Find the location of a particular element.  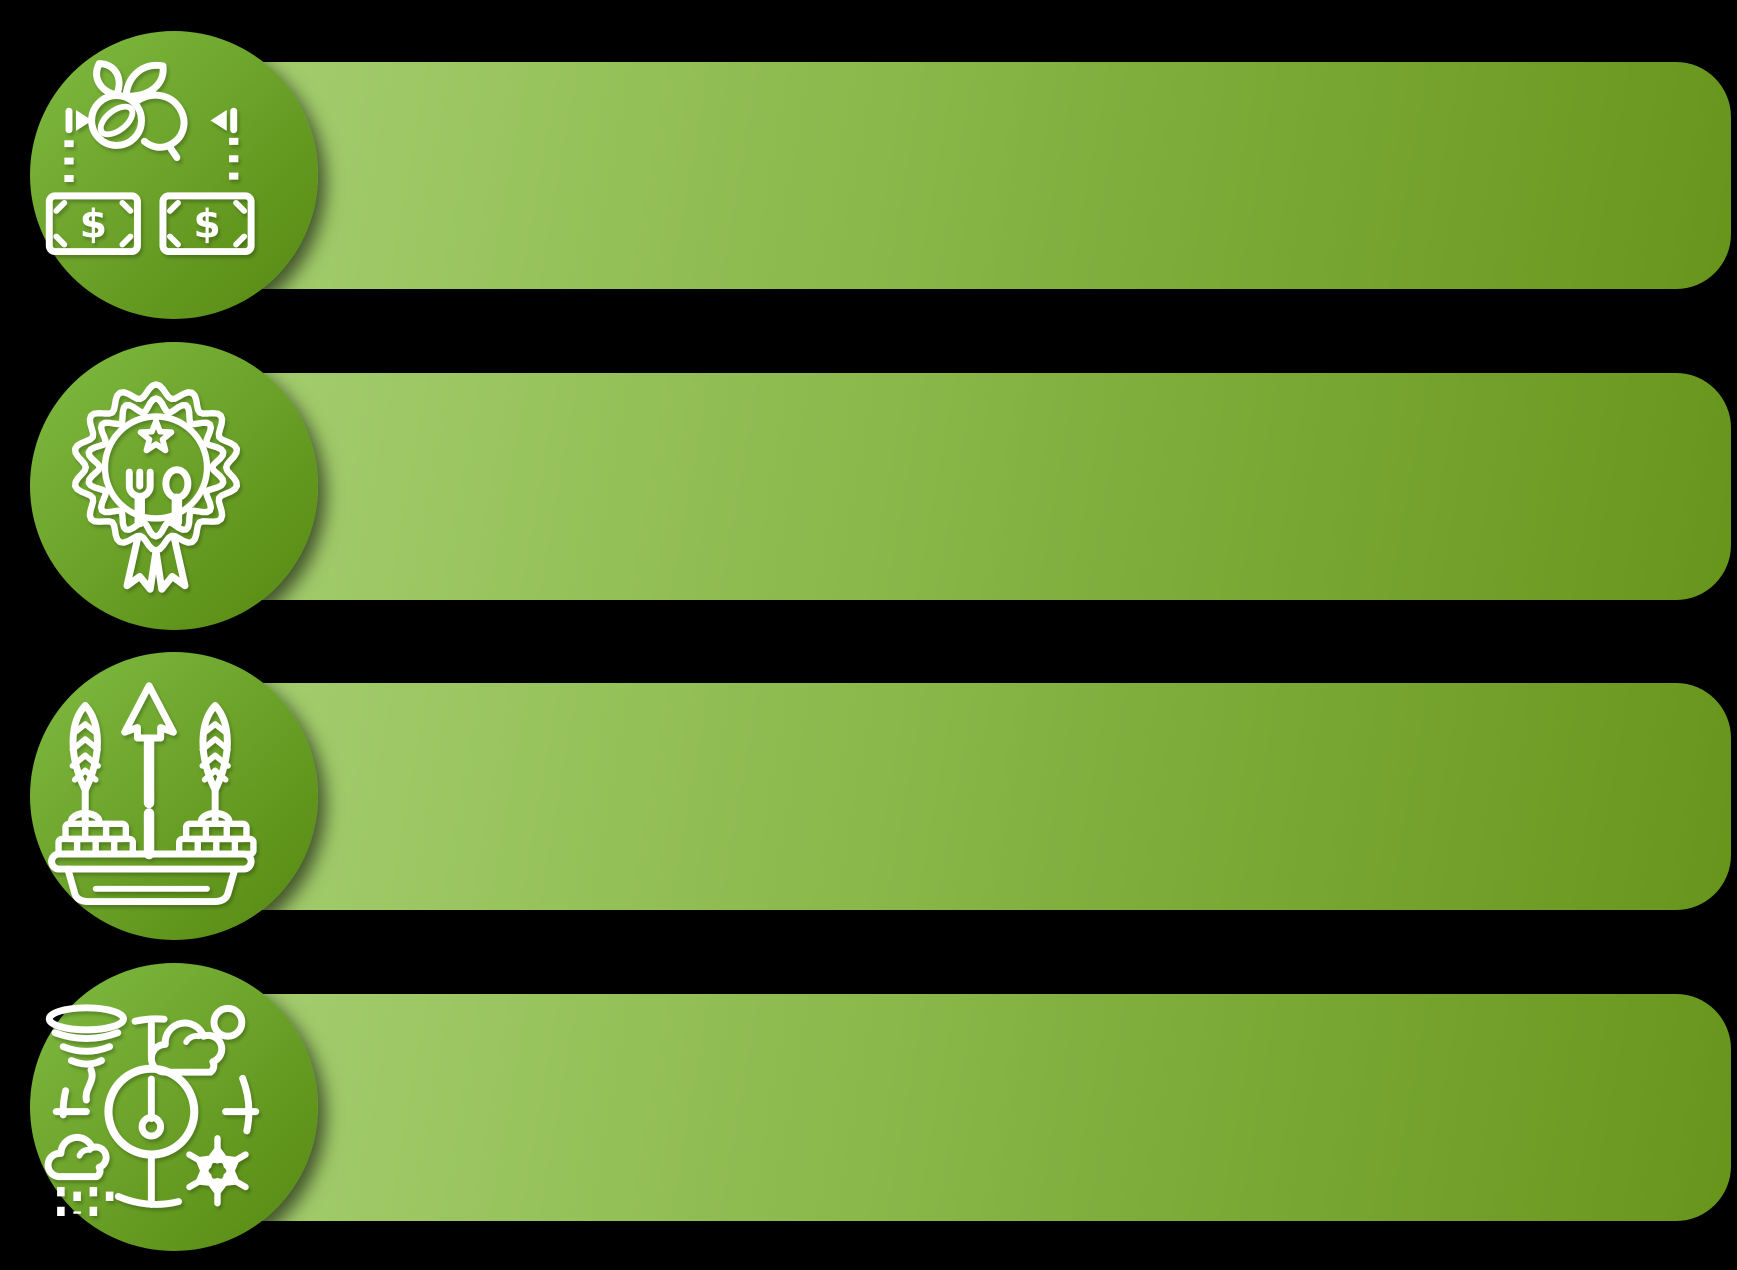

food-quality-award-icon is located at coordinates (156, 487).